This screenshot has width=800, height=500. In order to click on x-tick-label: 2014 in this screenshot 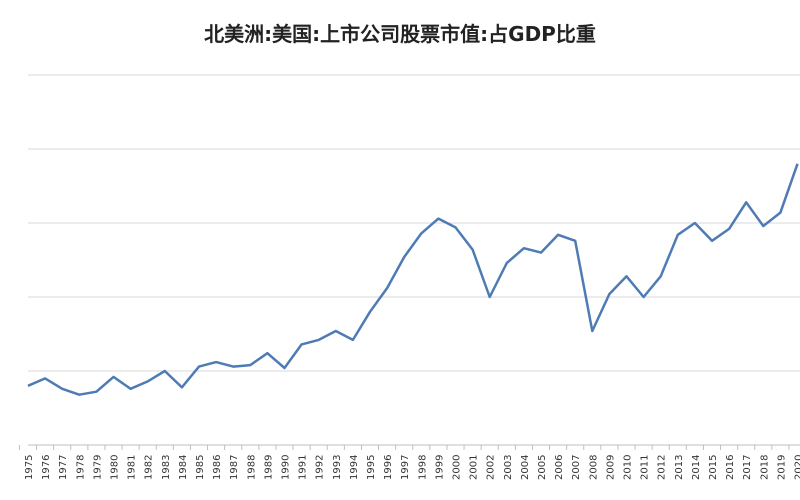, I will do `click(696, 467)`.